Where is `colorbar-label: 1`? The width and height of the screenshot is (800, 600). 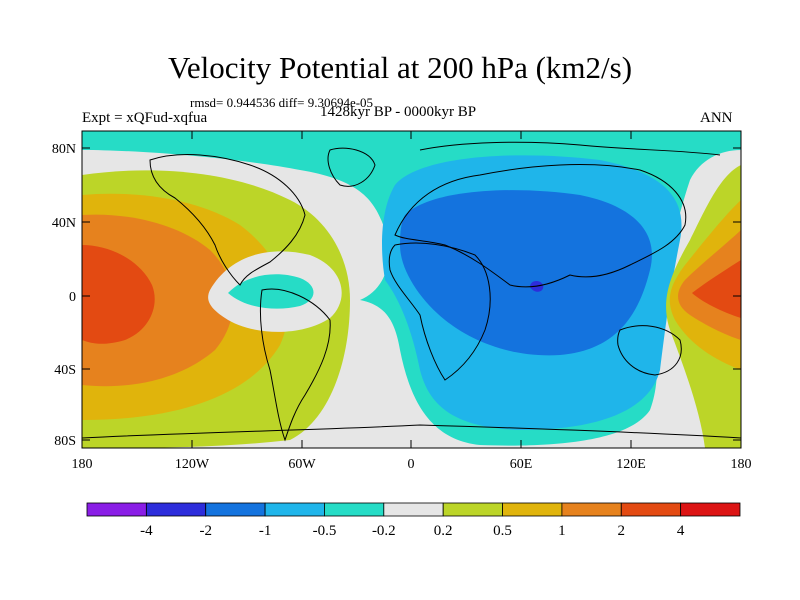
colorbar-label: 1 is located at coordinates (562, 531).